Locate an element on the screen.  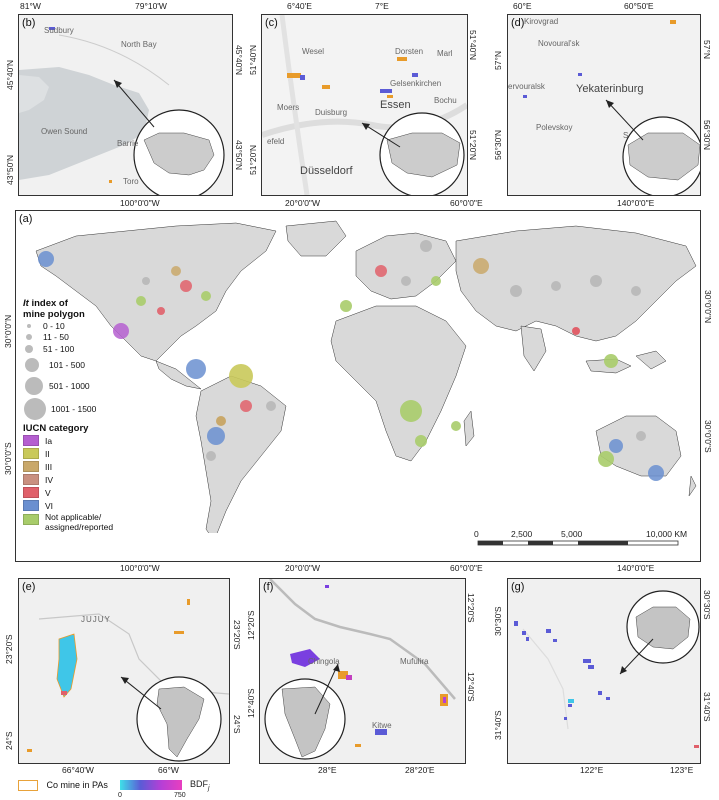
place-toro: Toro is located at coordinates (131, 181).